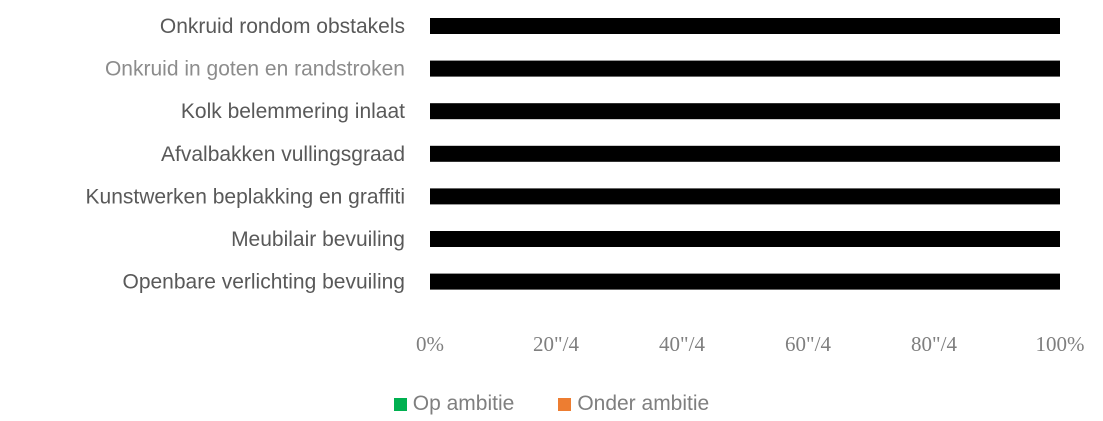  What do you see at coordinates (750, 344) in the screenshot?
I see `x-tick-labels: 0% 20"/4 40"/4 60"/4 80"/4 100%` at bounding box center [750, 344].